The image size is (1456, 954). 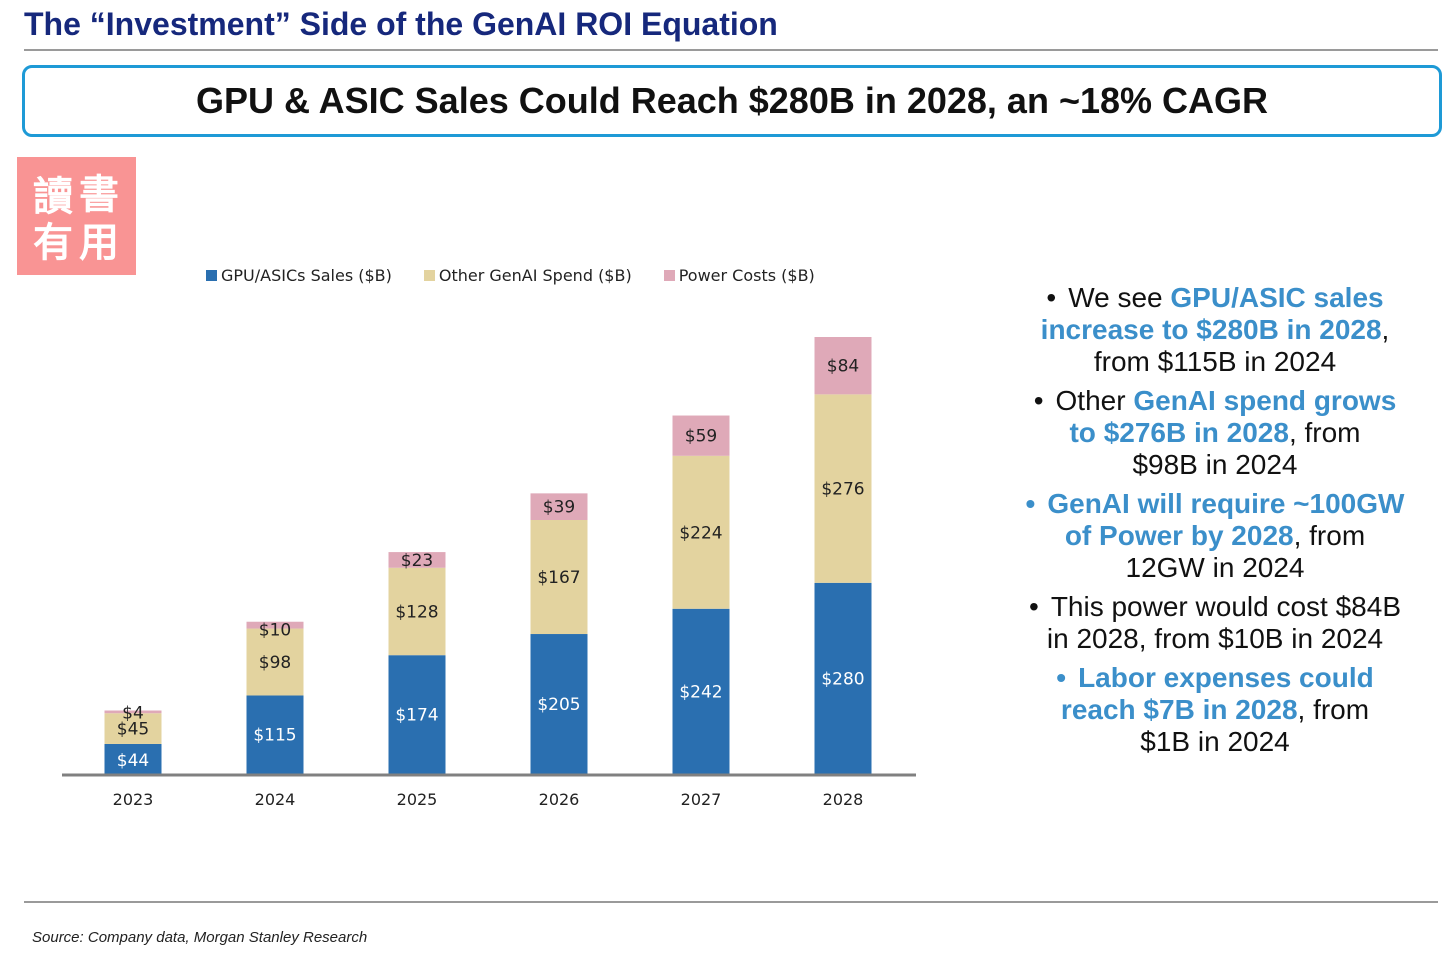 What do you see at coordinates (746, 275) in the screenshot?
I see `legend-label: Power Costs ($B)` at bounding box center [746, 275].